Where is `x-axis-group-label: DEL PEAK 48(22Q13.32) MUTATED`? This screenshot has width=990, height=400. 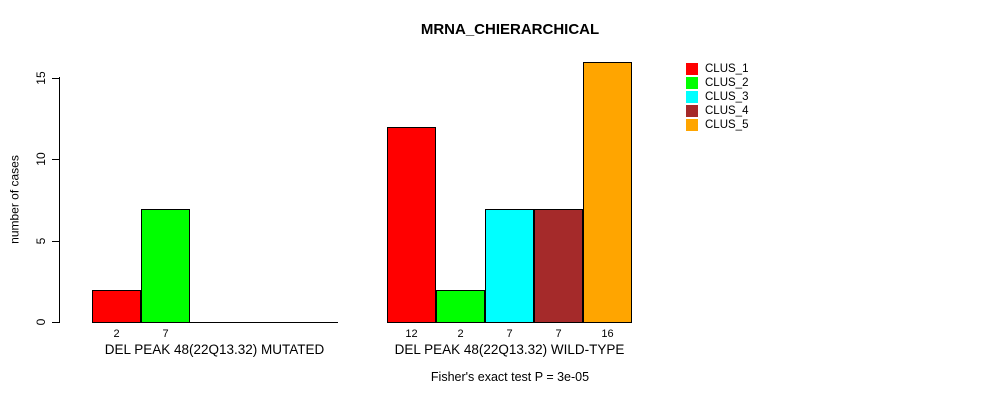 x-axis-group-label: DEL PEAK 48(22Q13.32) MUTATED is located at coordinates (214, 349).